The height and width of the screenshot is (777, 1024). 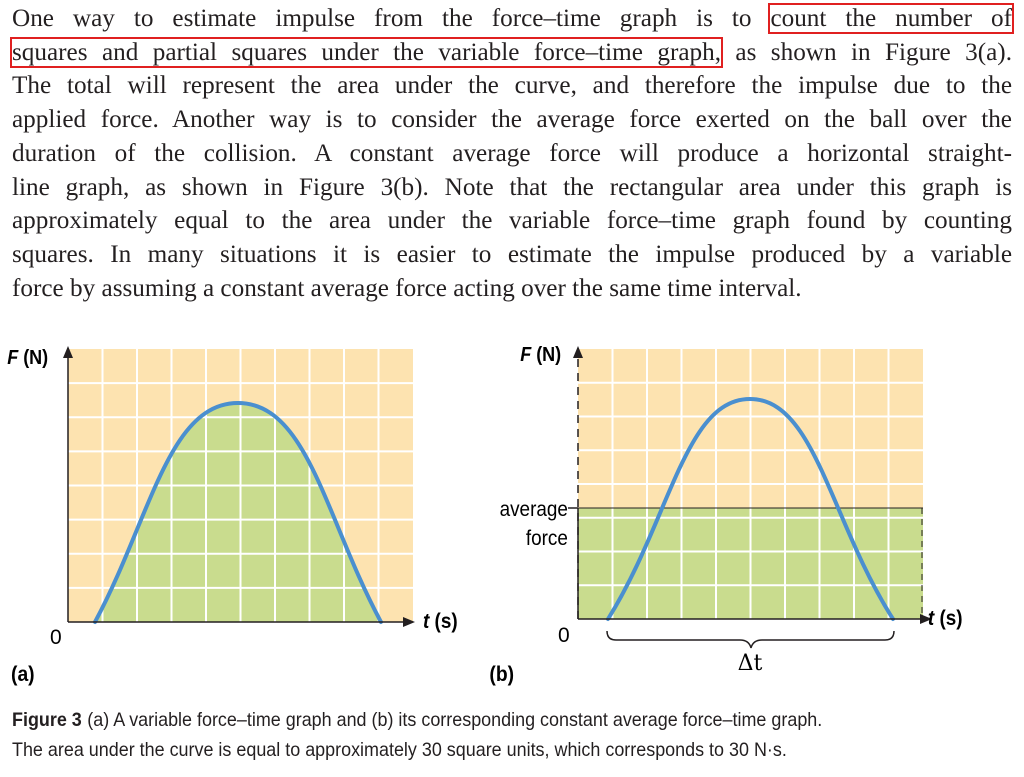 I want to click on graph-b-y-arrow-icon, so click(x=578, y=352).